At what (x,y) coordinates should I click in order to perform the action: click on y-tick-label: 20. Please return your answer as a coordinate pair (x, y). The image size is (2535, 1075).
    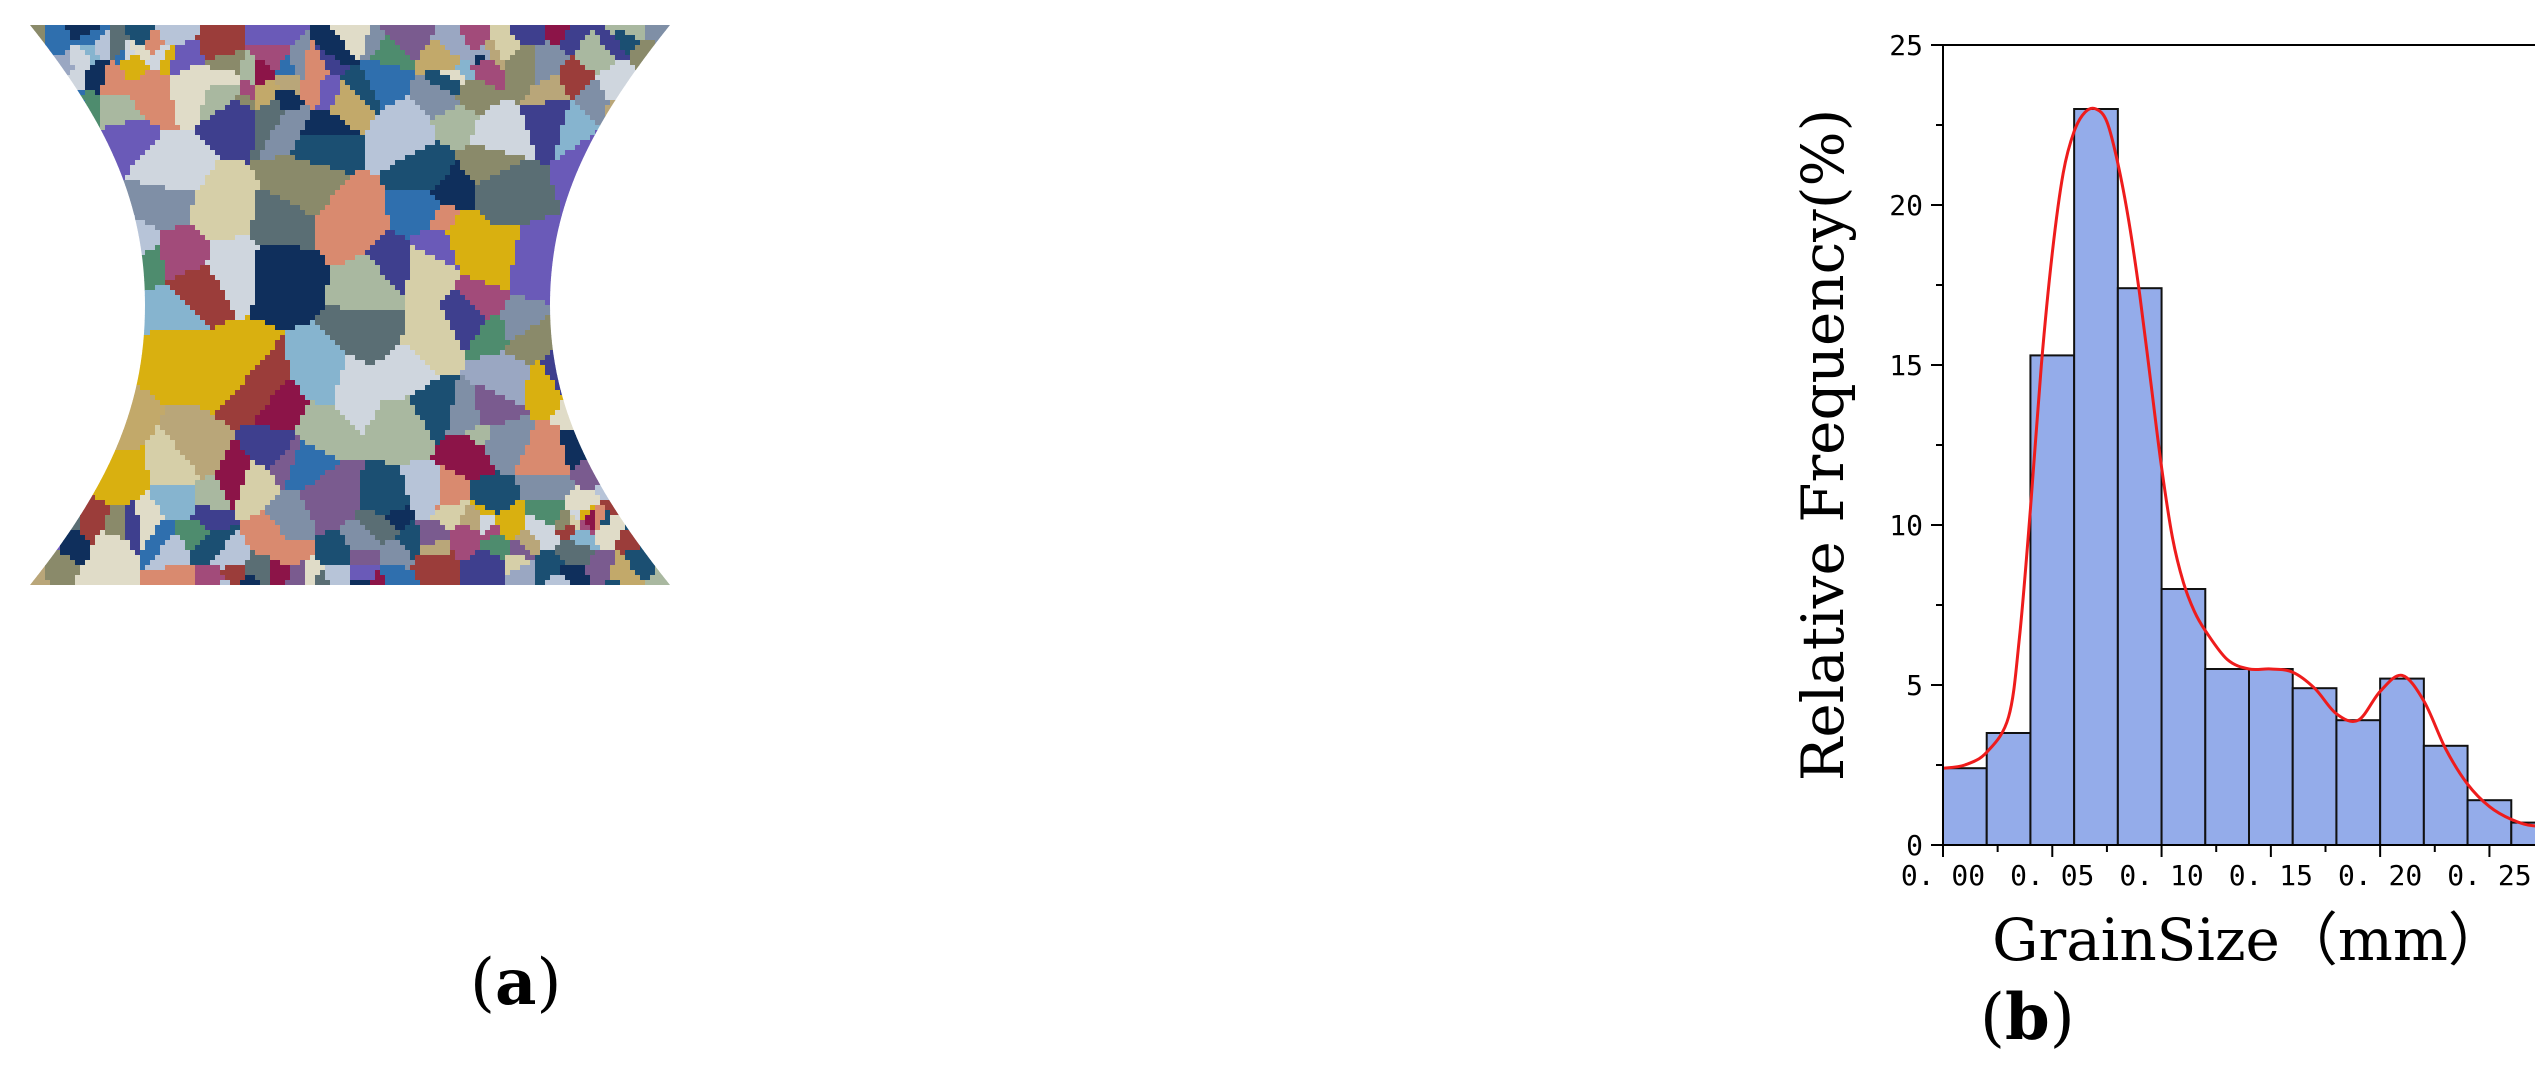
    Looking at the image, I should click on (1906, 205).